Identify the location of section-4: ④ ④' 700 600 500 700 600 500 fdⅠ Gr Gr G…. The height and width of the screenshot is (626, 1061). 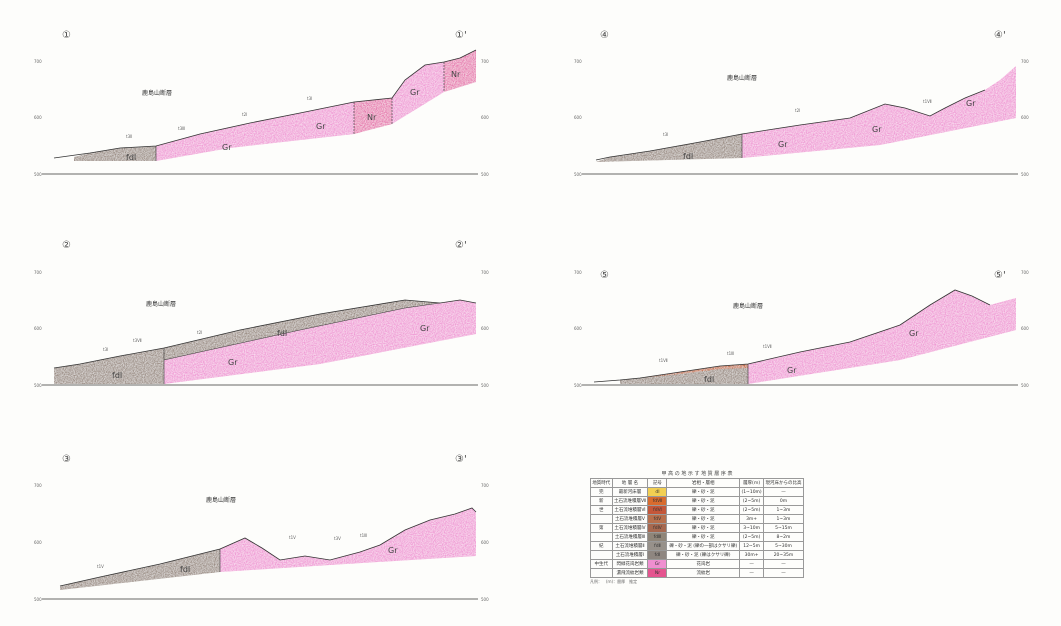
(801, 103).